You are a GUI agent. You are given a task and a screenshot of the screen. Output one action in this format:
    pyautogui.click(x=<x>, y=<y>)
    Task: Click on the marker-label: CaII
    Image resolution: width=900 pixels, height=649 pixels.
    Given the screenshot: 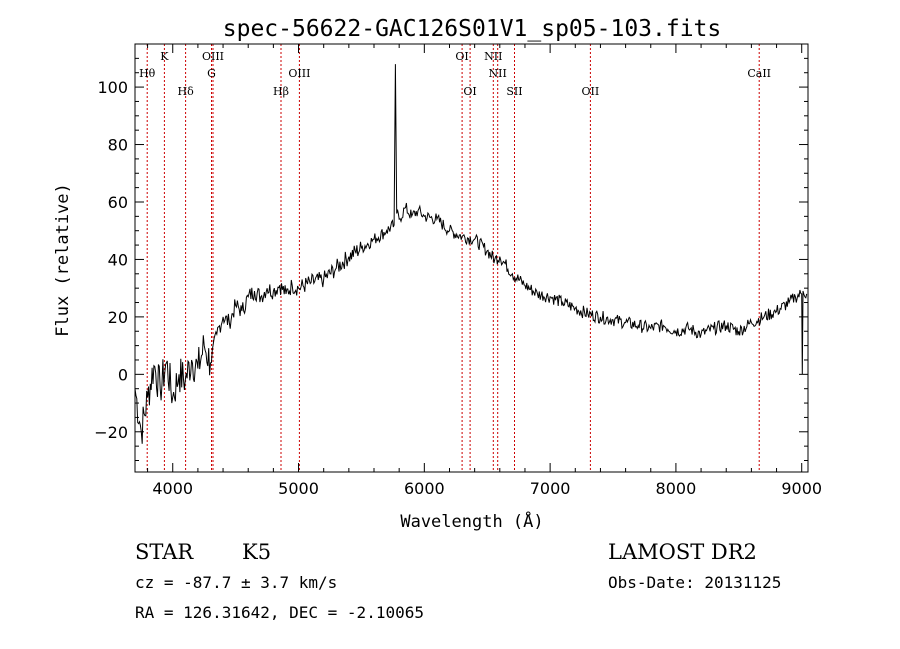 What is the action you would take?
    pyautogui.click(x=759, y=73)
    